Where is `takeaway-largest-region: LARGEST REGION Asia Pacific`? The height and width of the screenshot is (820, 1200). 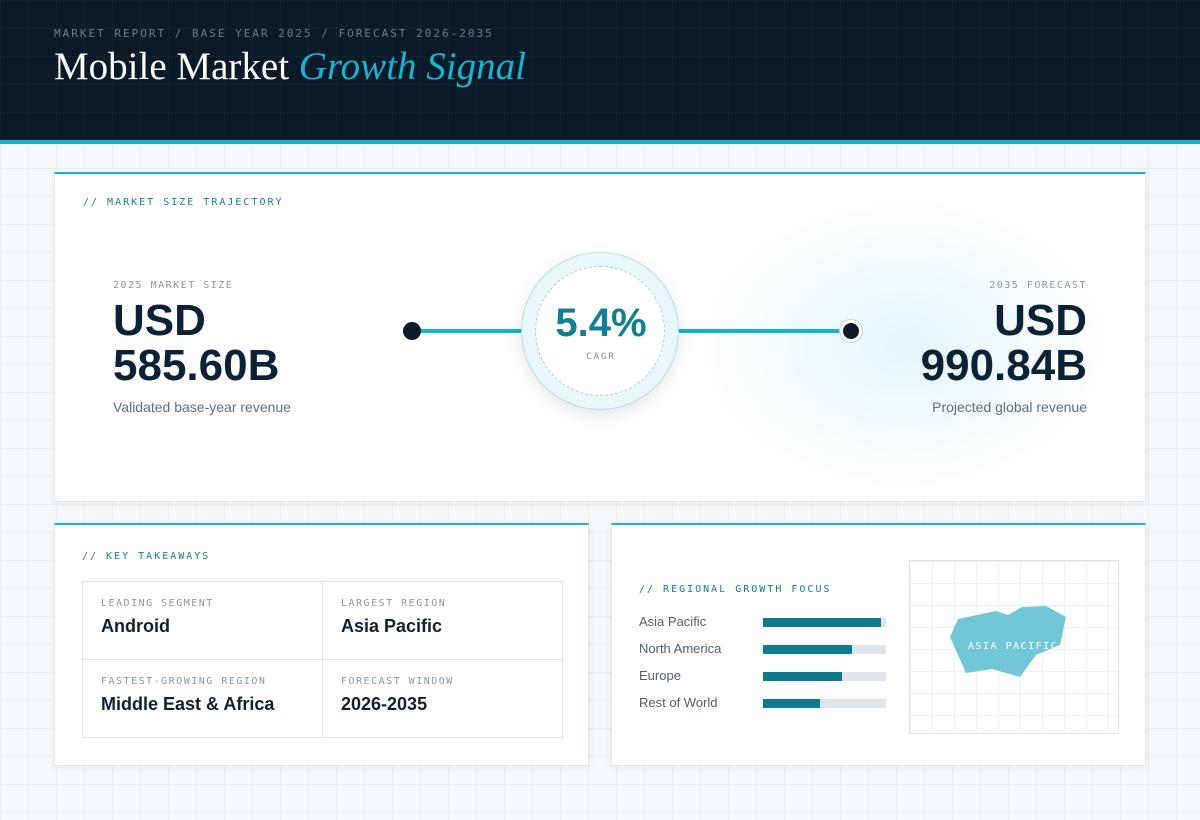 takeaway-largest-region: LARGEST REGION Asia Pacific is located at coordinates (443, 621).